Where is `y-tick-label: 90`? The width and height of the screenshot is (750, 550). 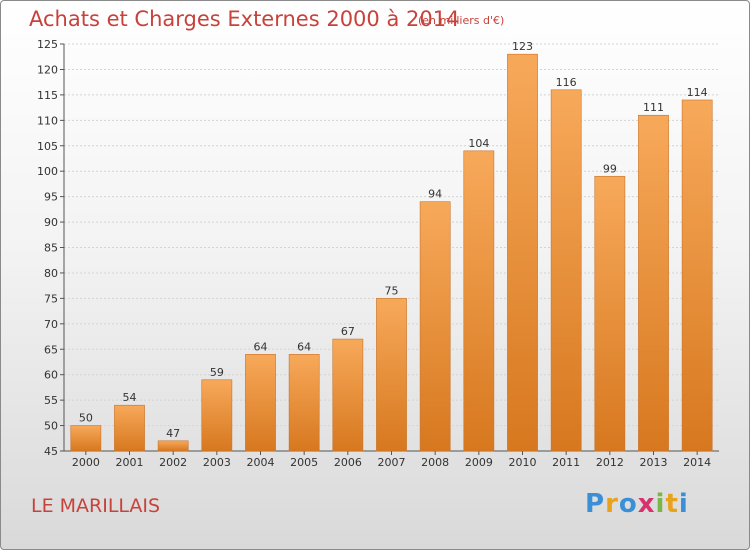
y-tick-label: 90 is located at coordinates (51, 222).